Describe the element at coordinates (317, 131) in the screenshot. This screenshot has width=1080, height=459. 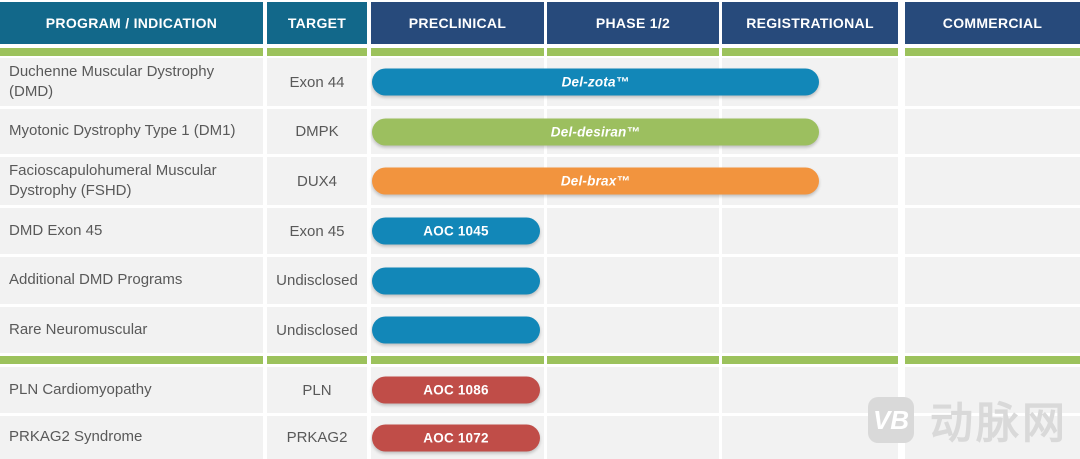
I see `target-label: DMPK` at that location.